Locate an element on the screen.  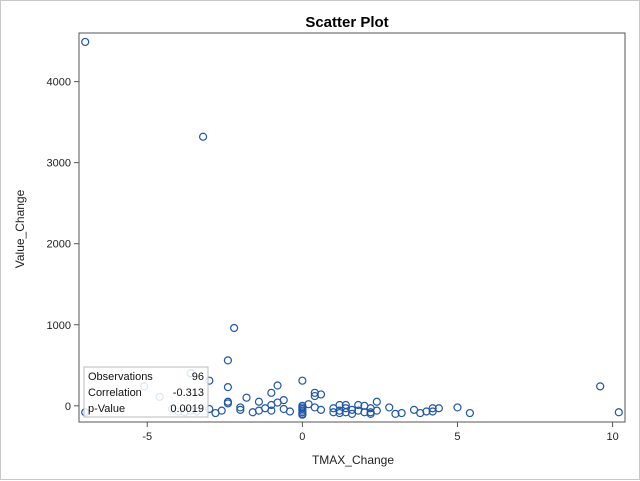
stat-value: 0.0019 is located at coordinates (187, 409).